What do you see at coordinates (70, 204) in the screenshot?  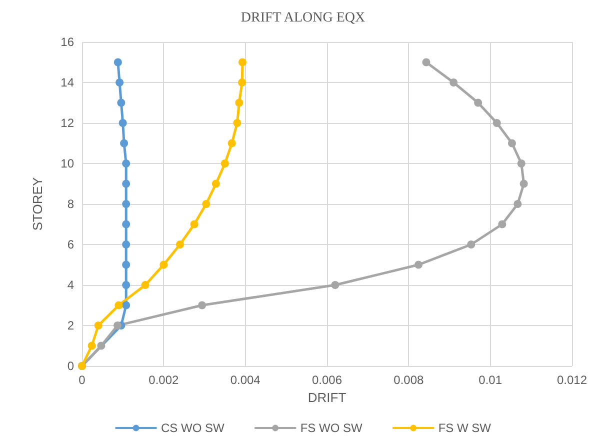 I see `y-tick-label: 8` at bounding box center [70, 204].